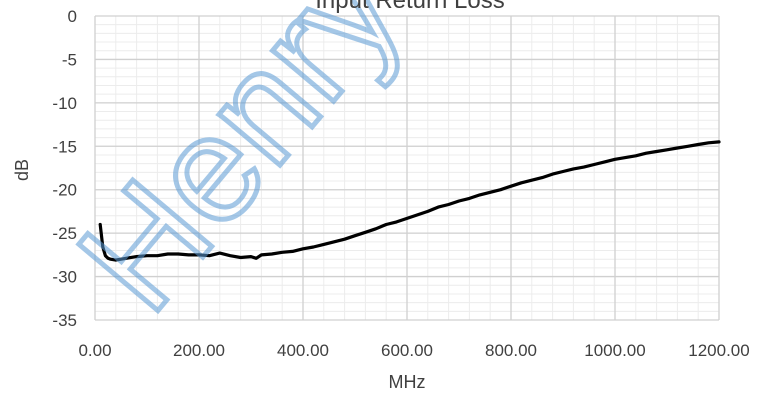 The width and height of the screenshot is (774, 399). Describe the element at coordinates (64, 103) in the screenshot. I see `y-tick-label: -10` at that location.